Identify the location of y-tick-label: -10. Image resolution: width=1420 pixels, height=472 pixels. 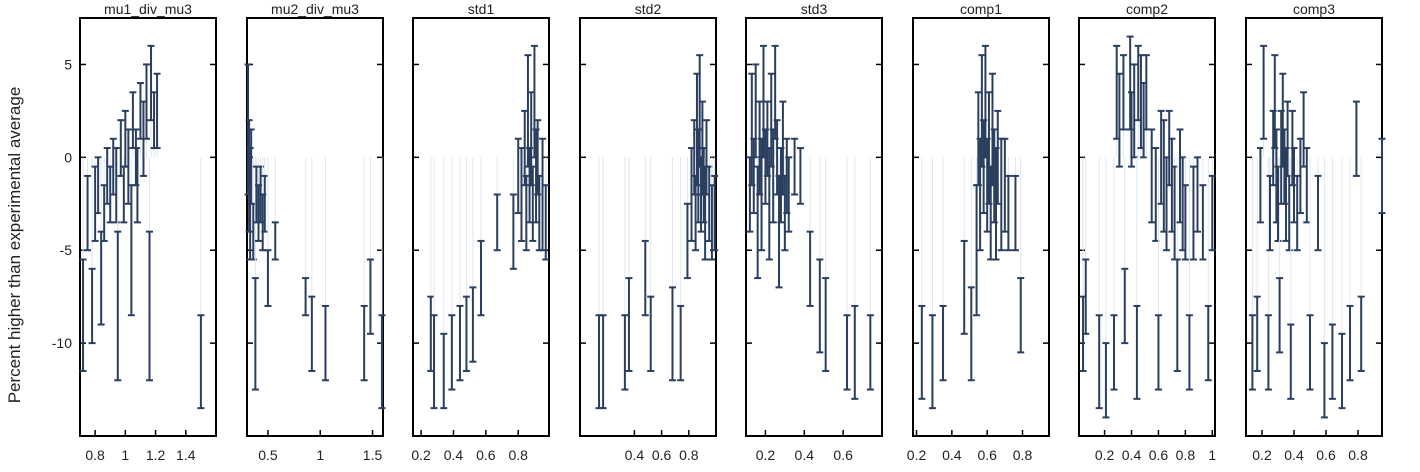
(62, 343).